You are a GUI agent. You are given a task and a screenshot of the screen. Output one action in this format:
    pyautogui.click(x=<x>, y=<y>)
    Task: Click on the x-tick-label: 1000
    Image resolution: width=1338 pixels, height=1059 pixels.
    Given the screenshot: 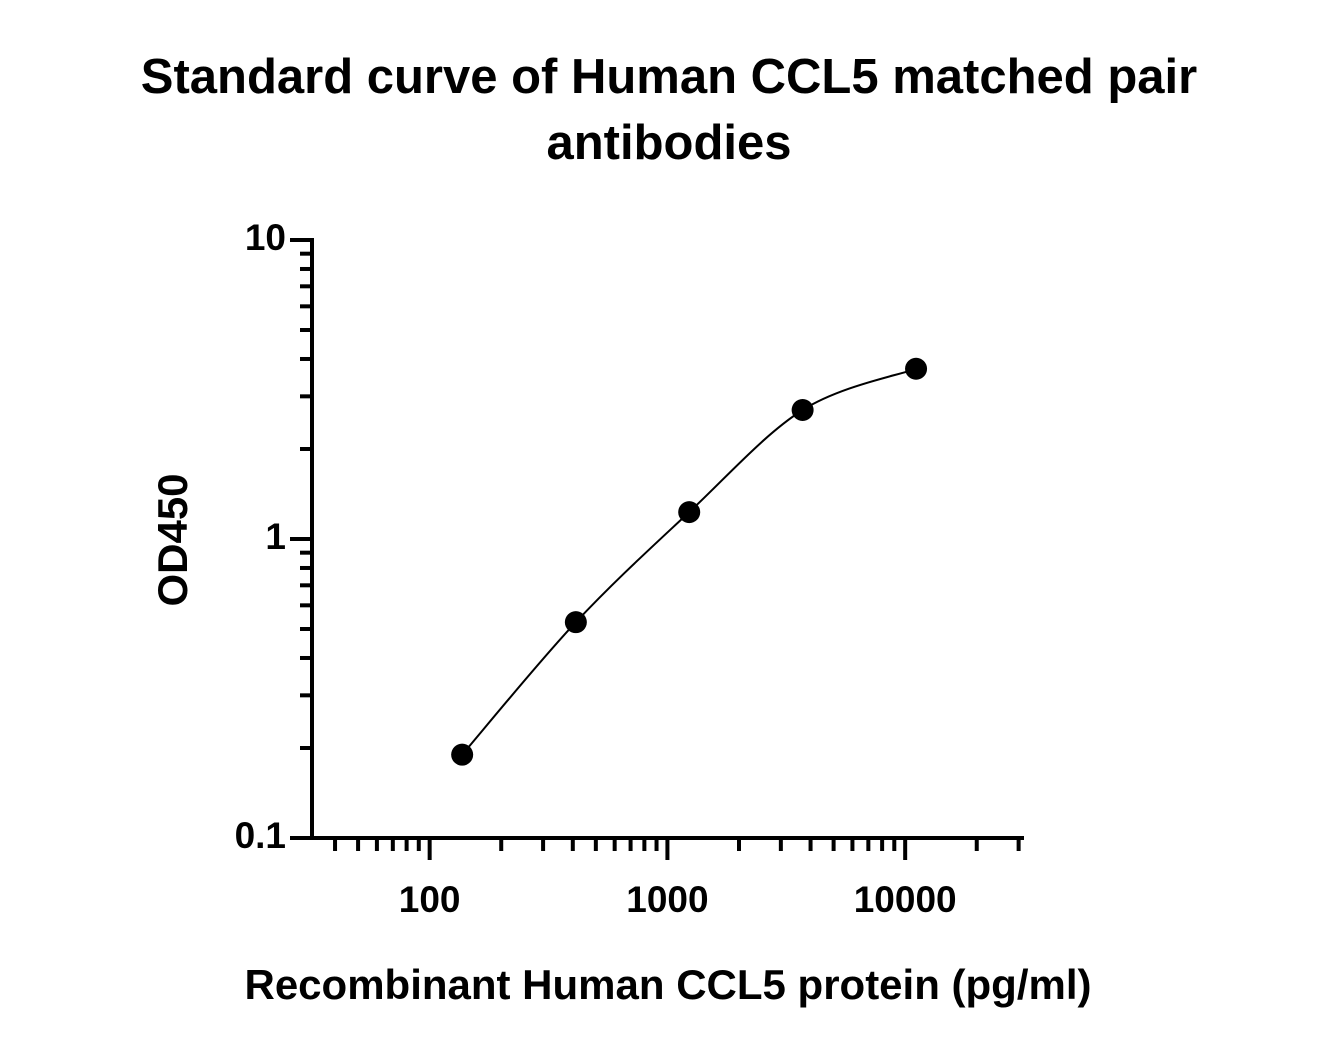 What is the action you would take?
    pyautogui.click(x=667, y=899)
    